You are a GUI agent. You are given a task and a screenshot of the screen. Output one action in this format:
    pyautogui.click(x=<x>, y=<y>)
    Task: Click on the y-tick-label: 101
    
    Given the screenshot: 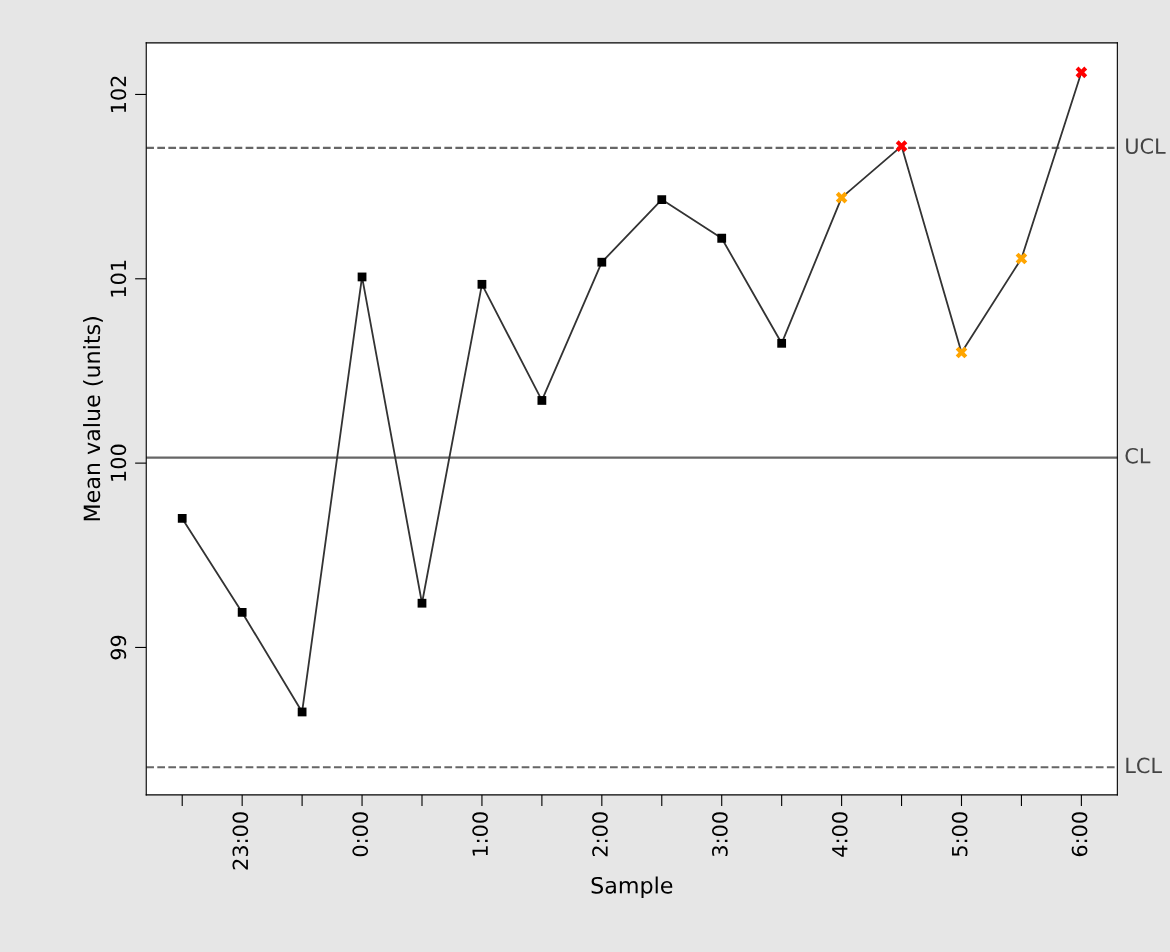 What is the action you would take?
    pyautogui.click(x=118, y=278)
    